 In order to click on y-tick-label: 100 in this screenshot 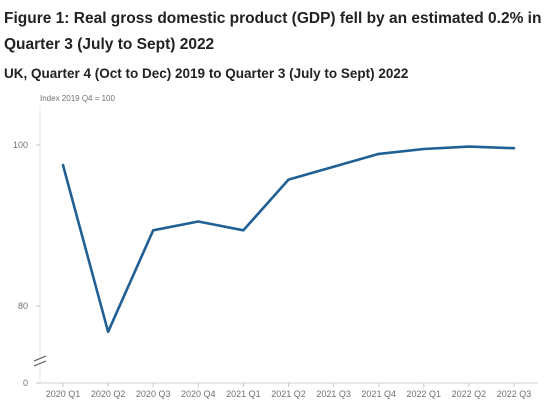, I will do `click(20, 145)`.